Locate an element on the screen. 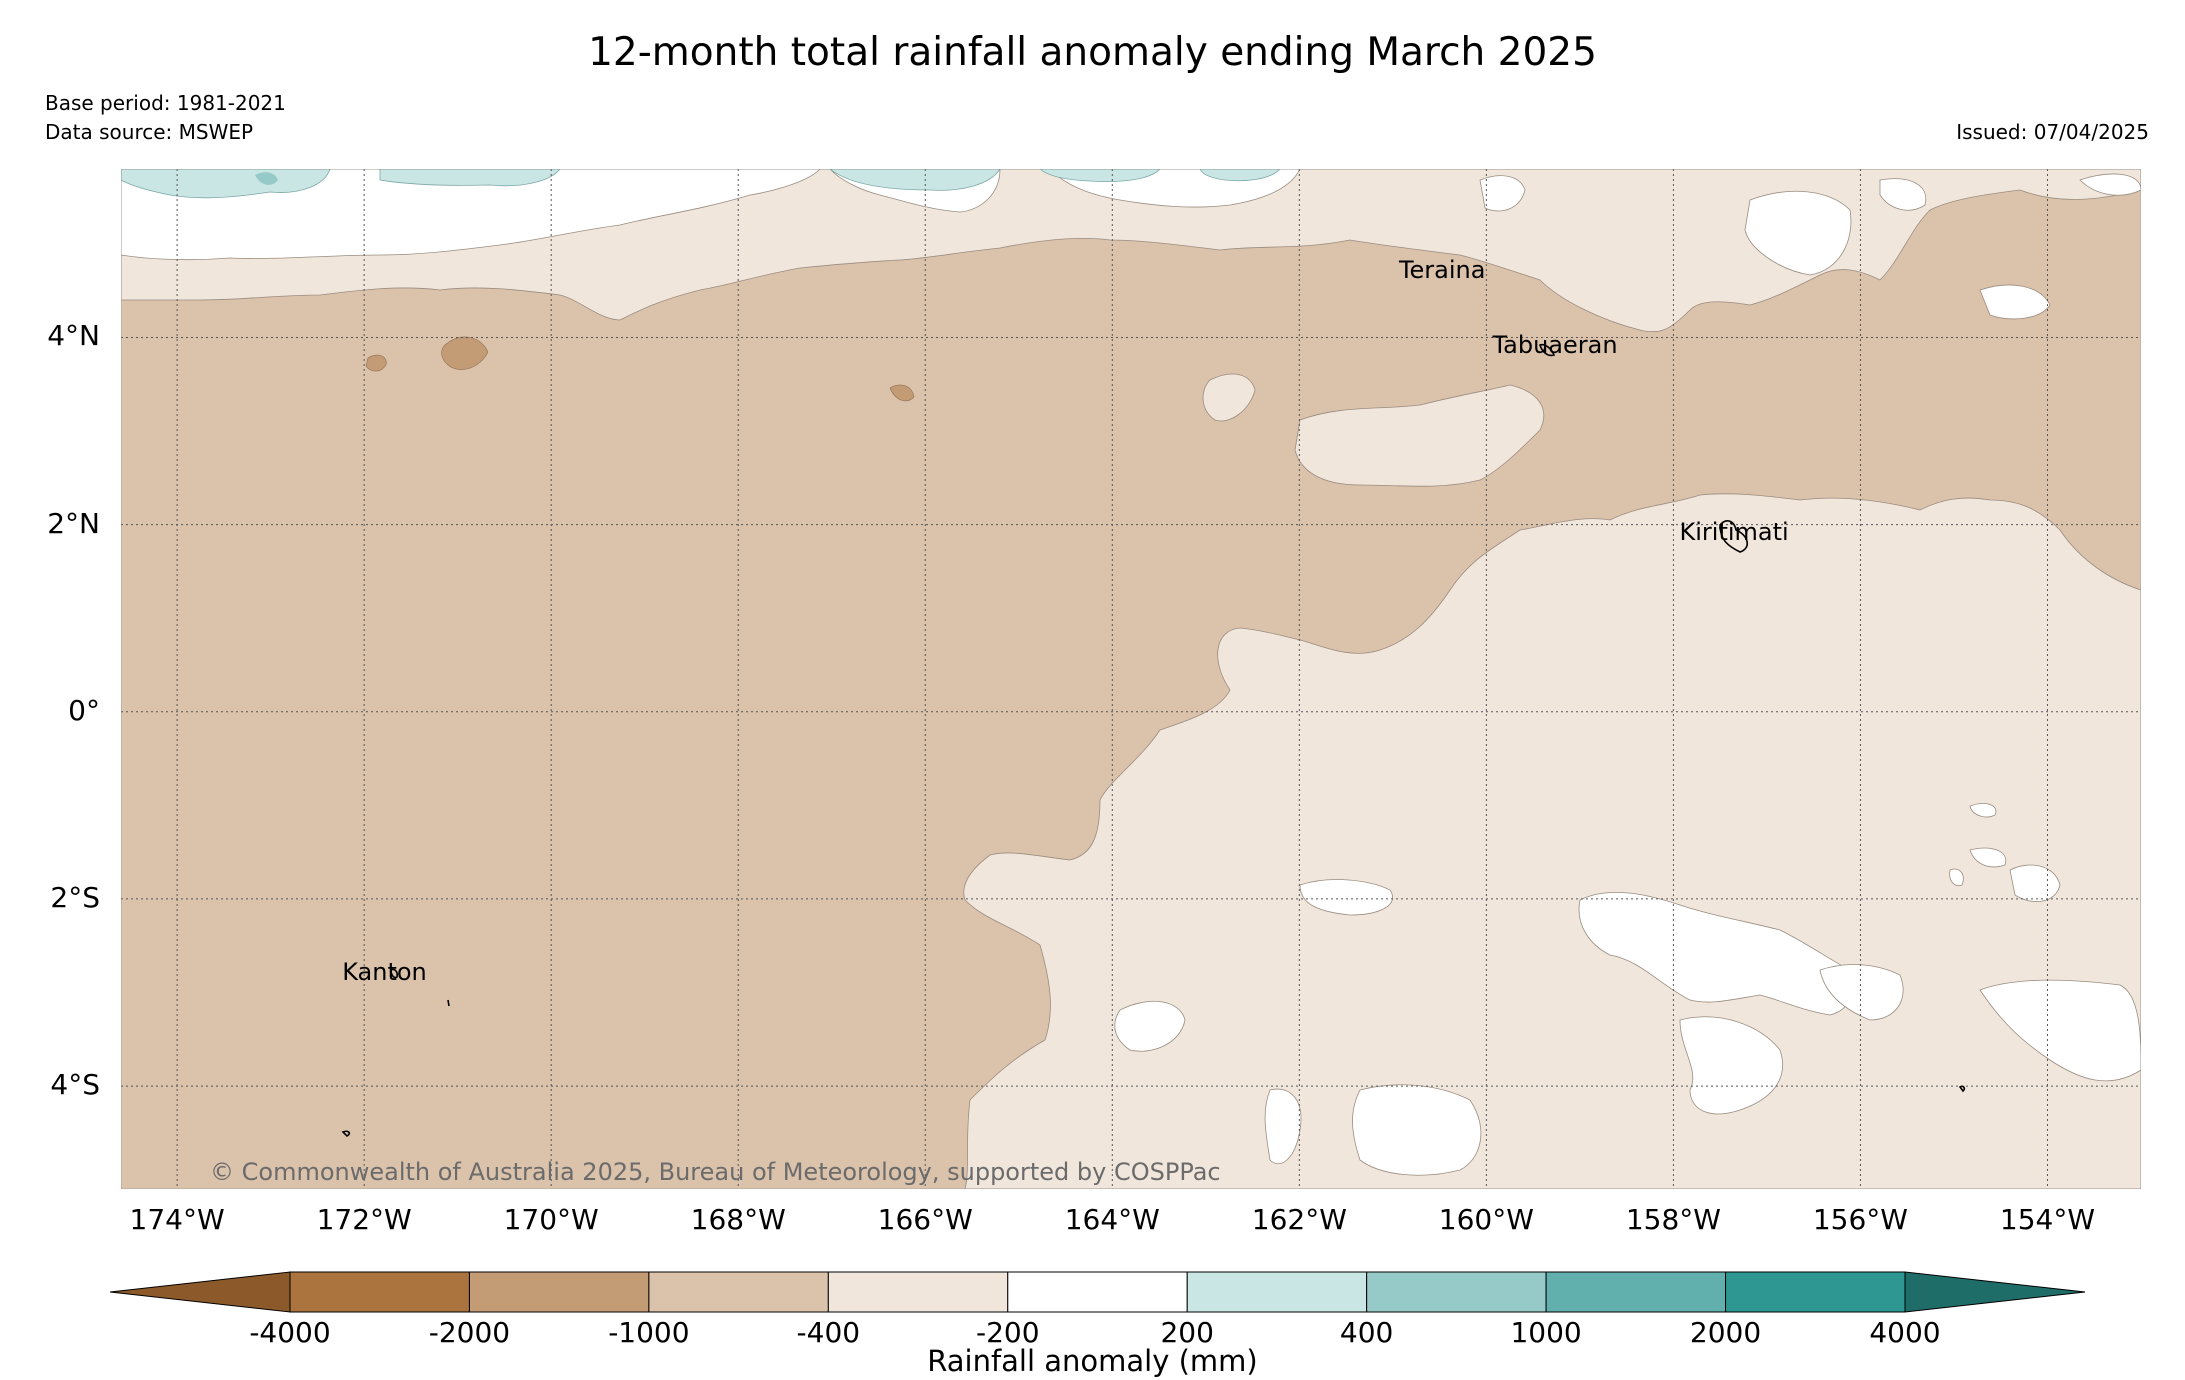 This screenshot has height=1380, width=2185. latitude-tick-label: 4°N is located at coordinates (73, 336).